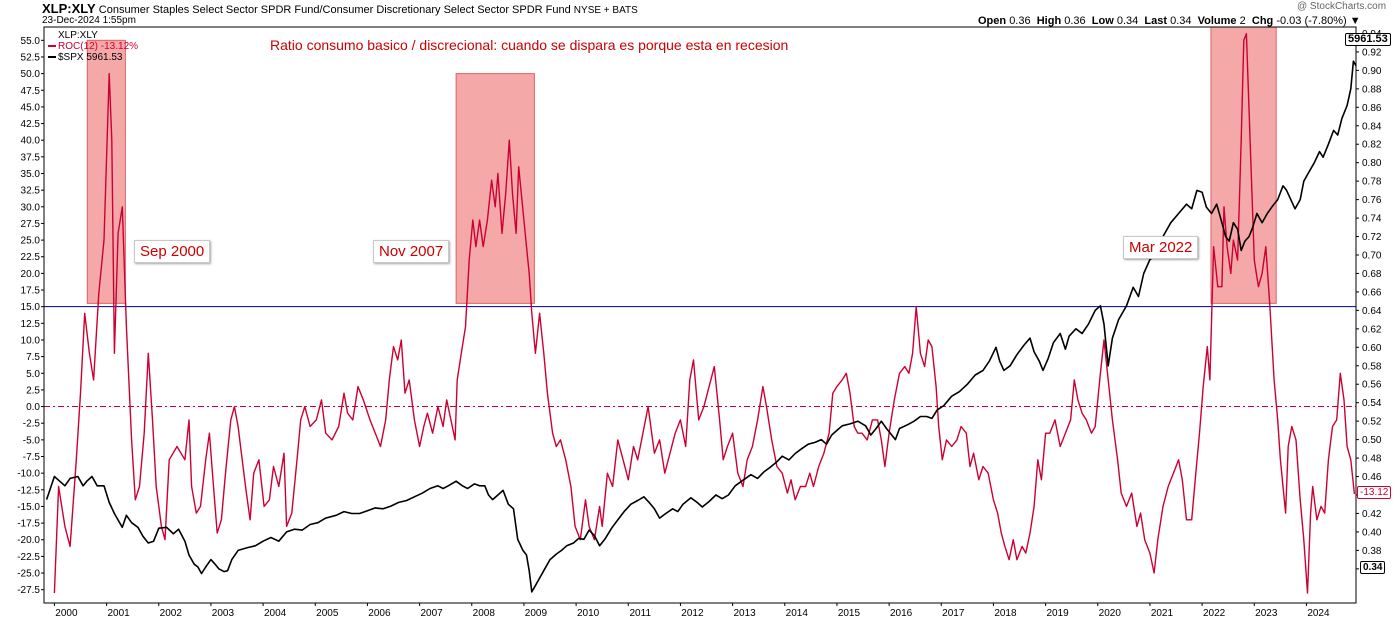  I want to click on x-axis-label: 2007, so click(431, 613).